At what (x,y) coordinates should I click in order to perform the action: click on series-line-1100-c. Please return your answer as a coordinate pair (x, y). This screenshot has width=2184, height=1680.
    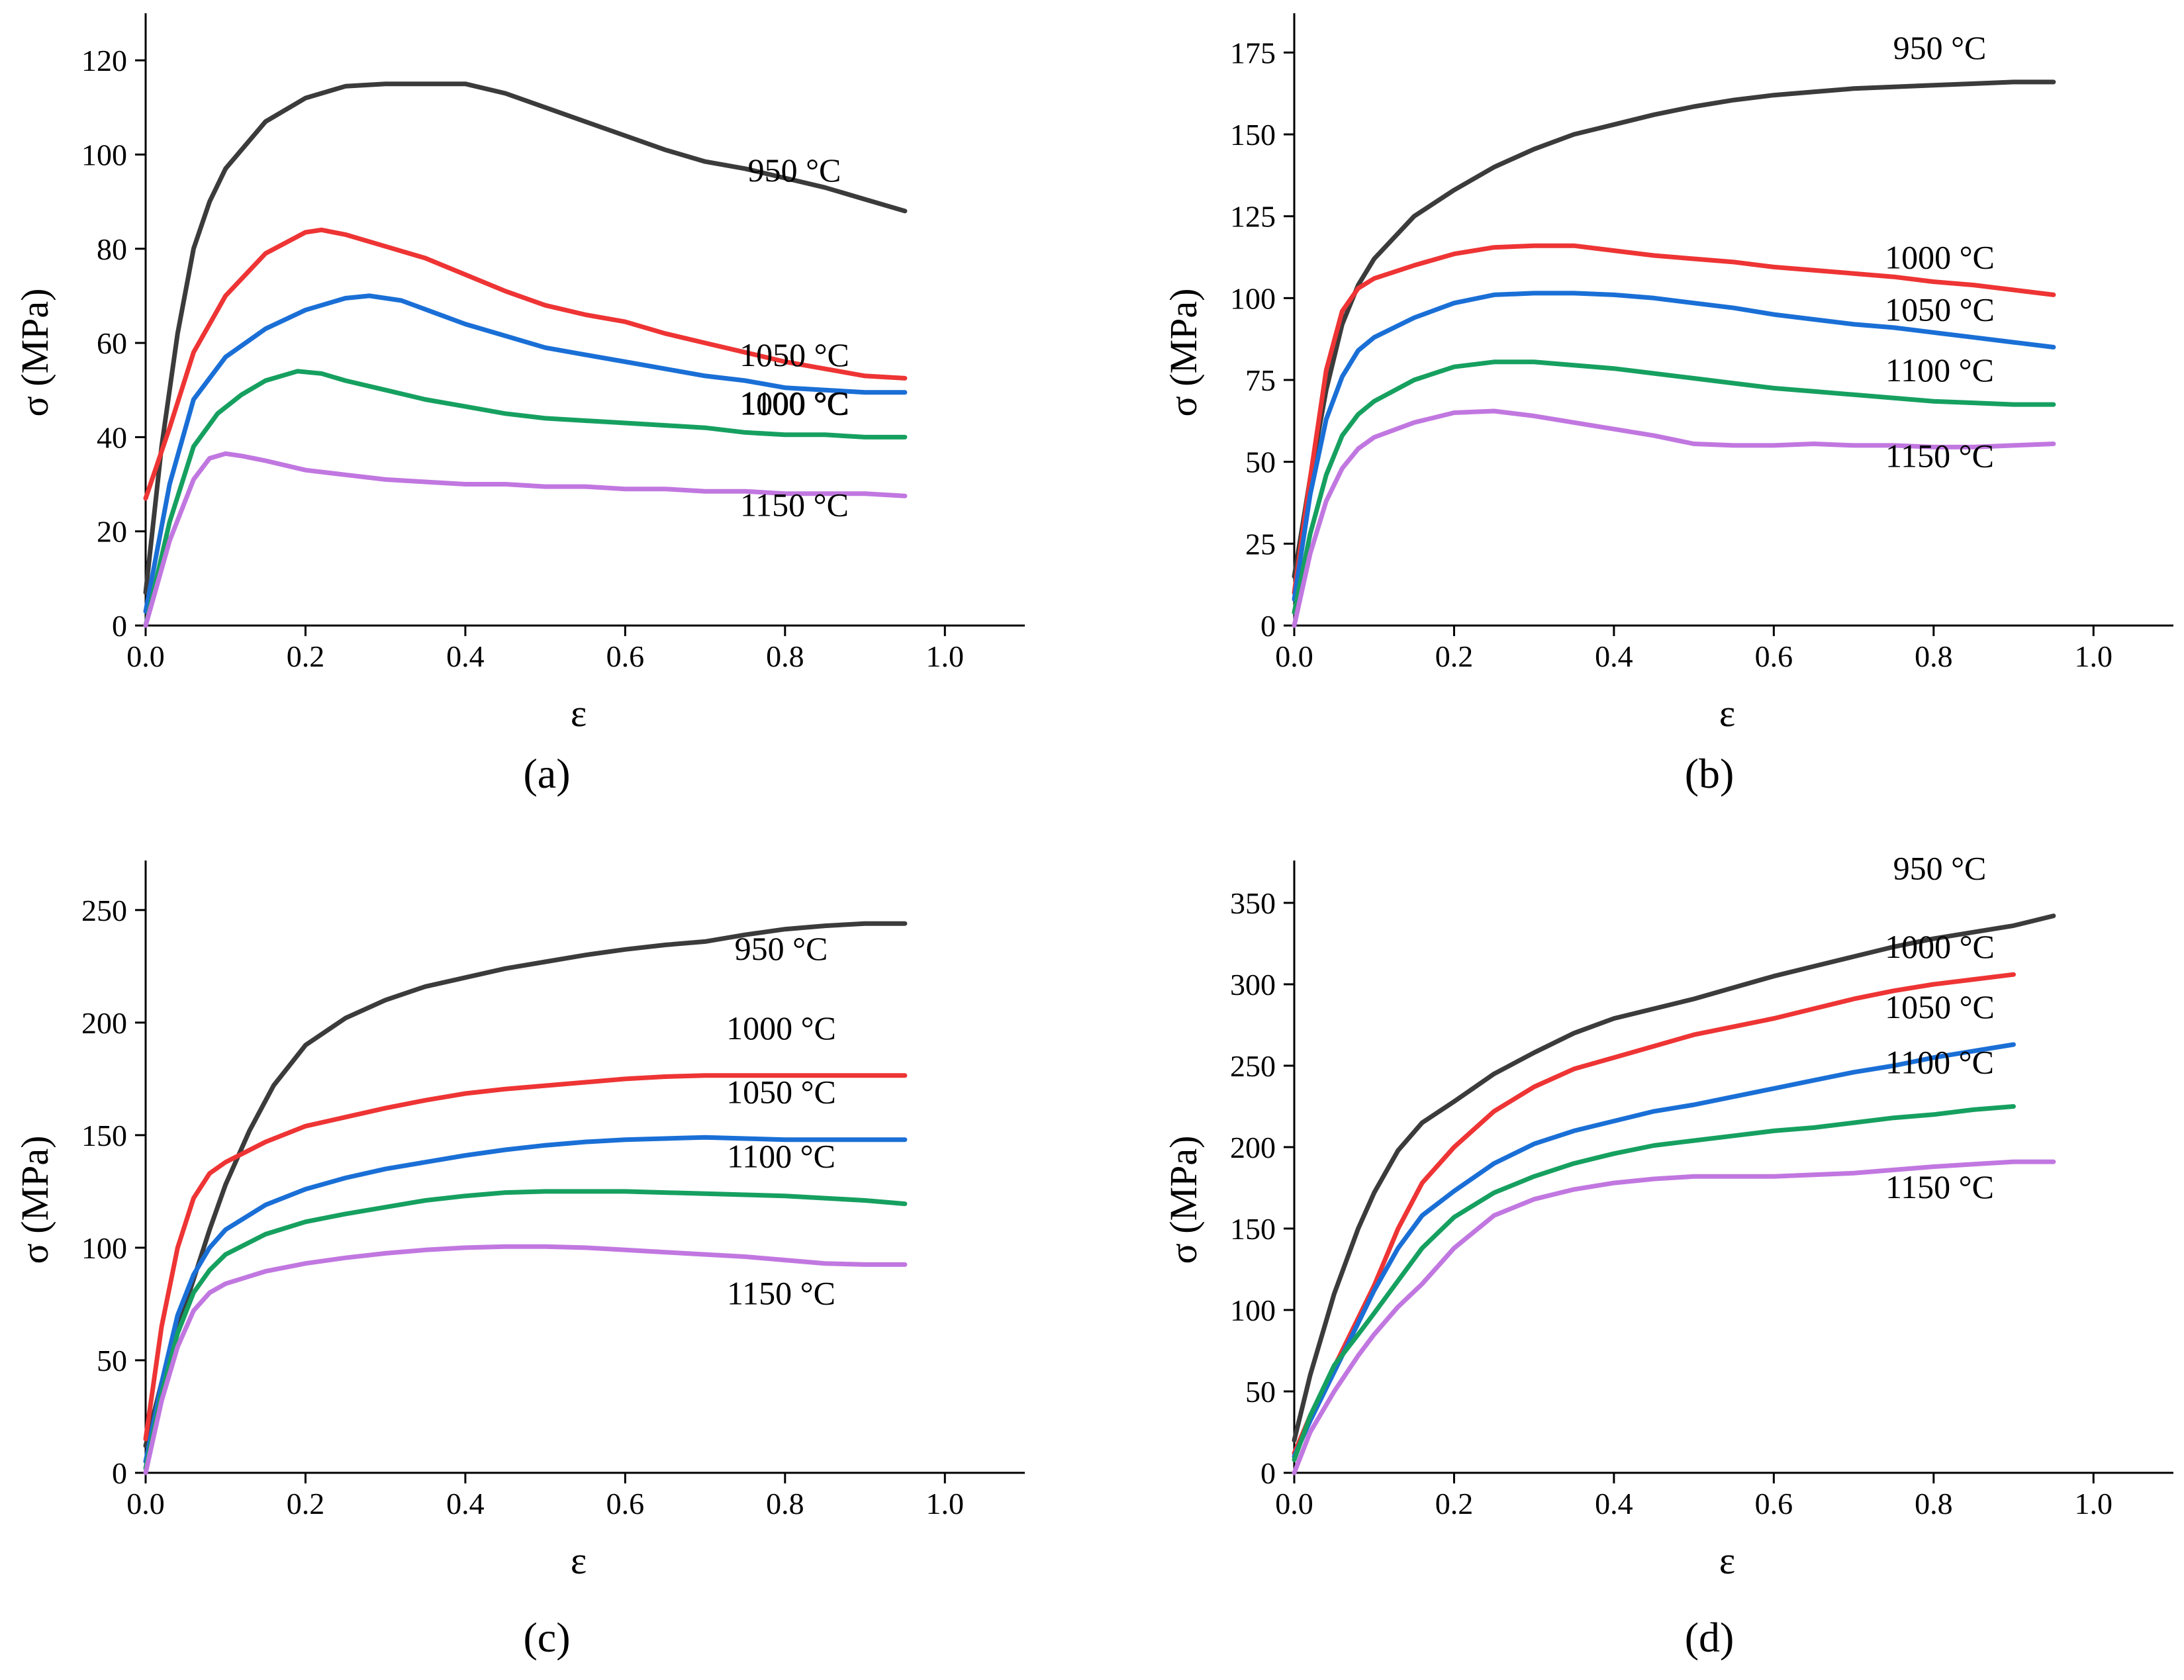
    Looking at the image, I should click on (525, 1330).